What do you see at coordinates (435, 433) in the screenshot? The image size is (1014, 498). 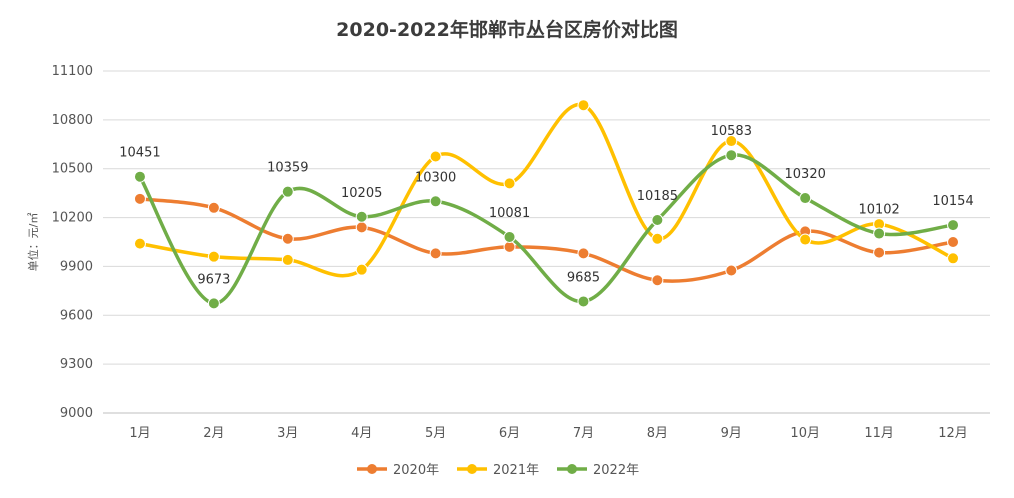 I see `x-tick-label: 5月` at bounding box center [435, 433].